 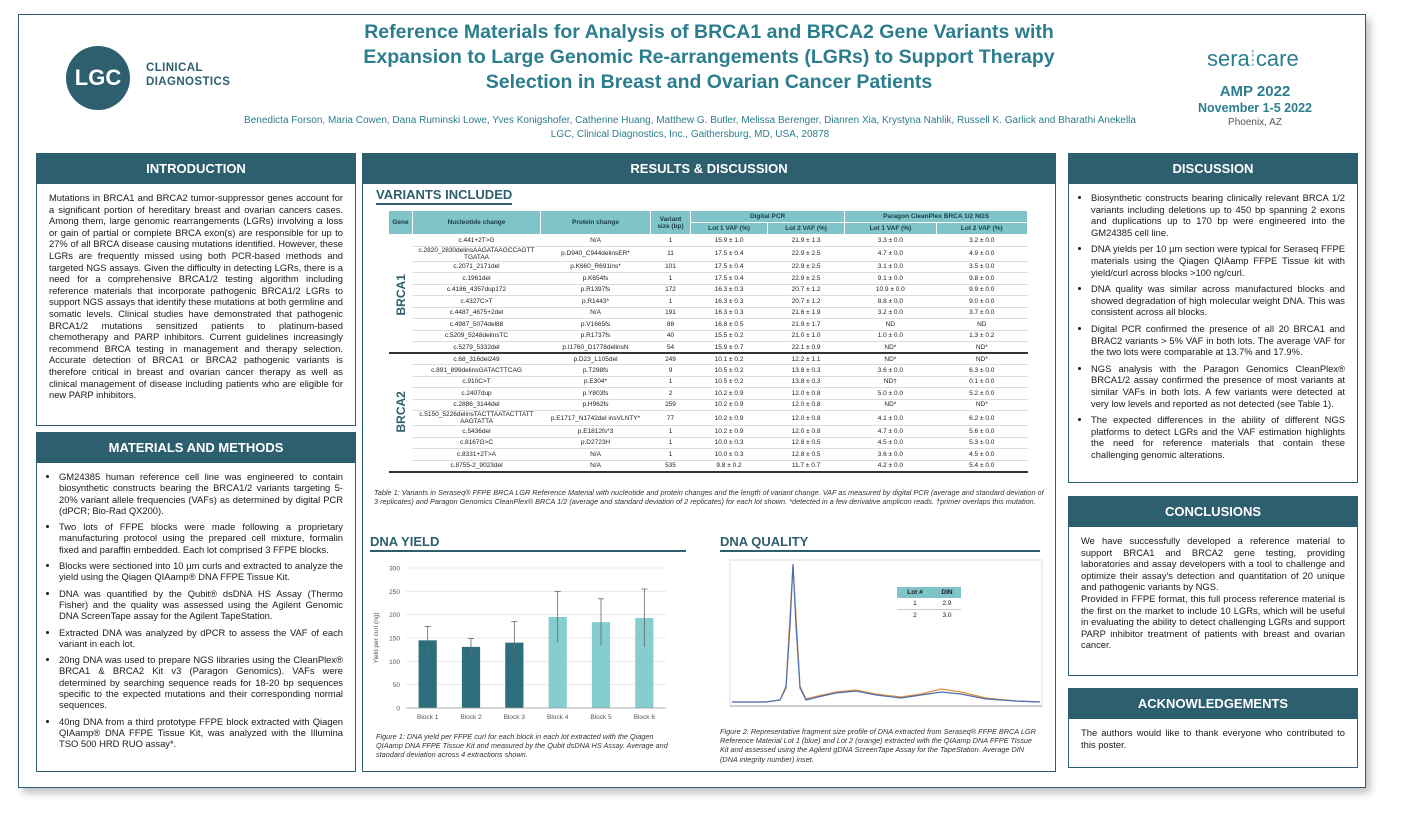 I want to click on table-cell: 4.2 ± 0.0, so click(x=890, y=466).